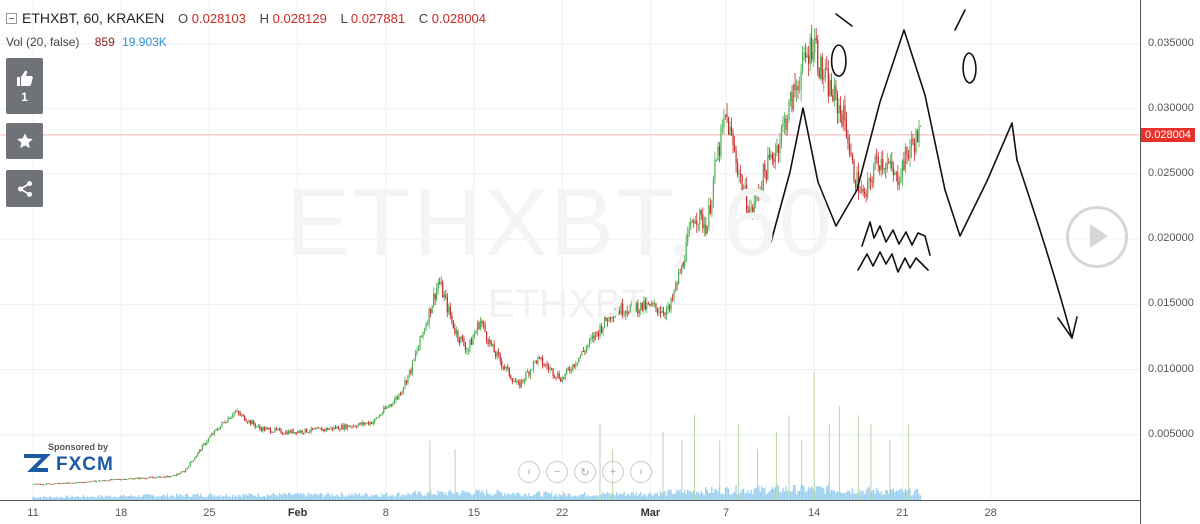 The height and width of the screenshot is (524, 1200). Describe the element at coordinates (209, 513) in the screenshot. I see `x-tick-label: 25` at that location.